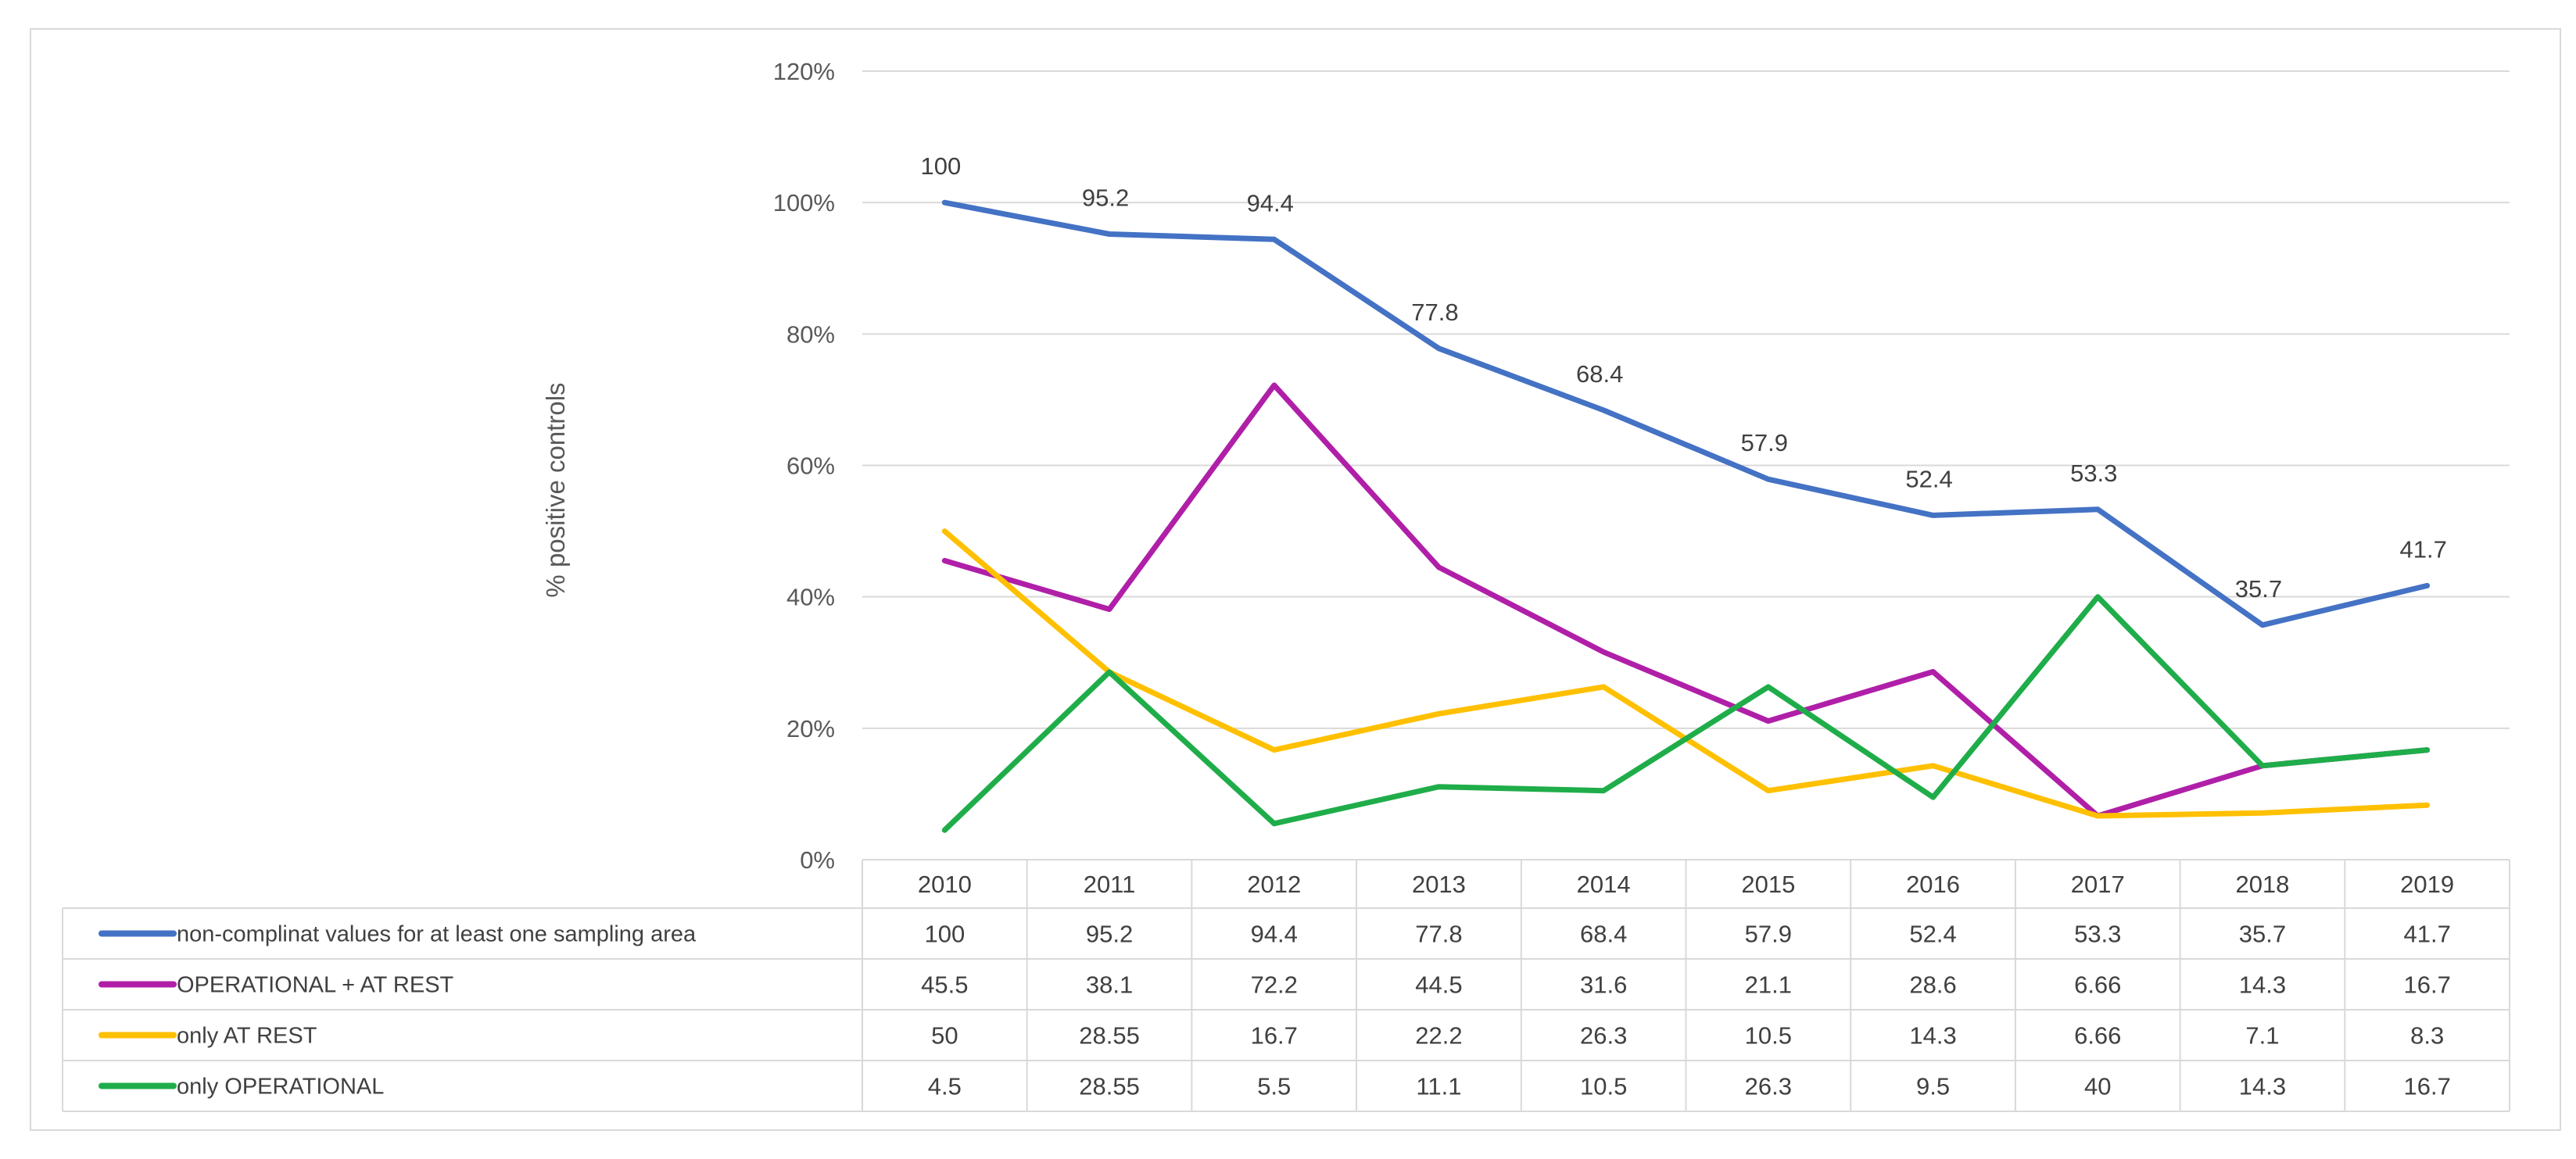 This screenshot has width=2576, height=1159. What do you see at coordinates (2262, 1036) in the screenshot?
I see `table-cell: 7.1` at bounding box center [2262, 1036].